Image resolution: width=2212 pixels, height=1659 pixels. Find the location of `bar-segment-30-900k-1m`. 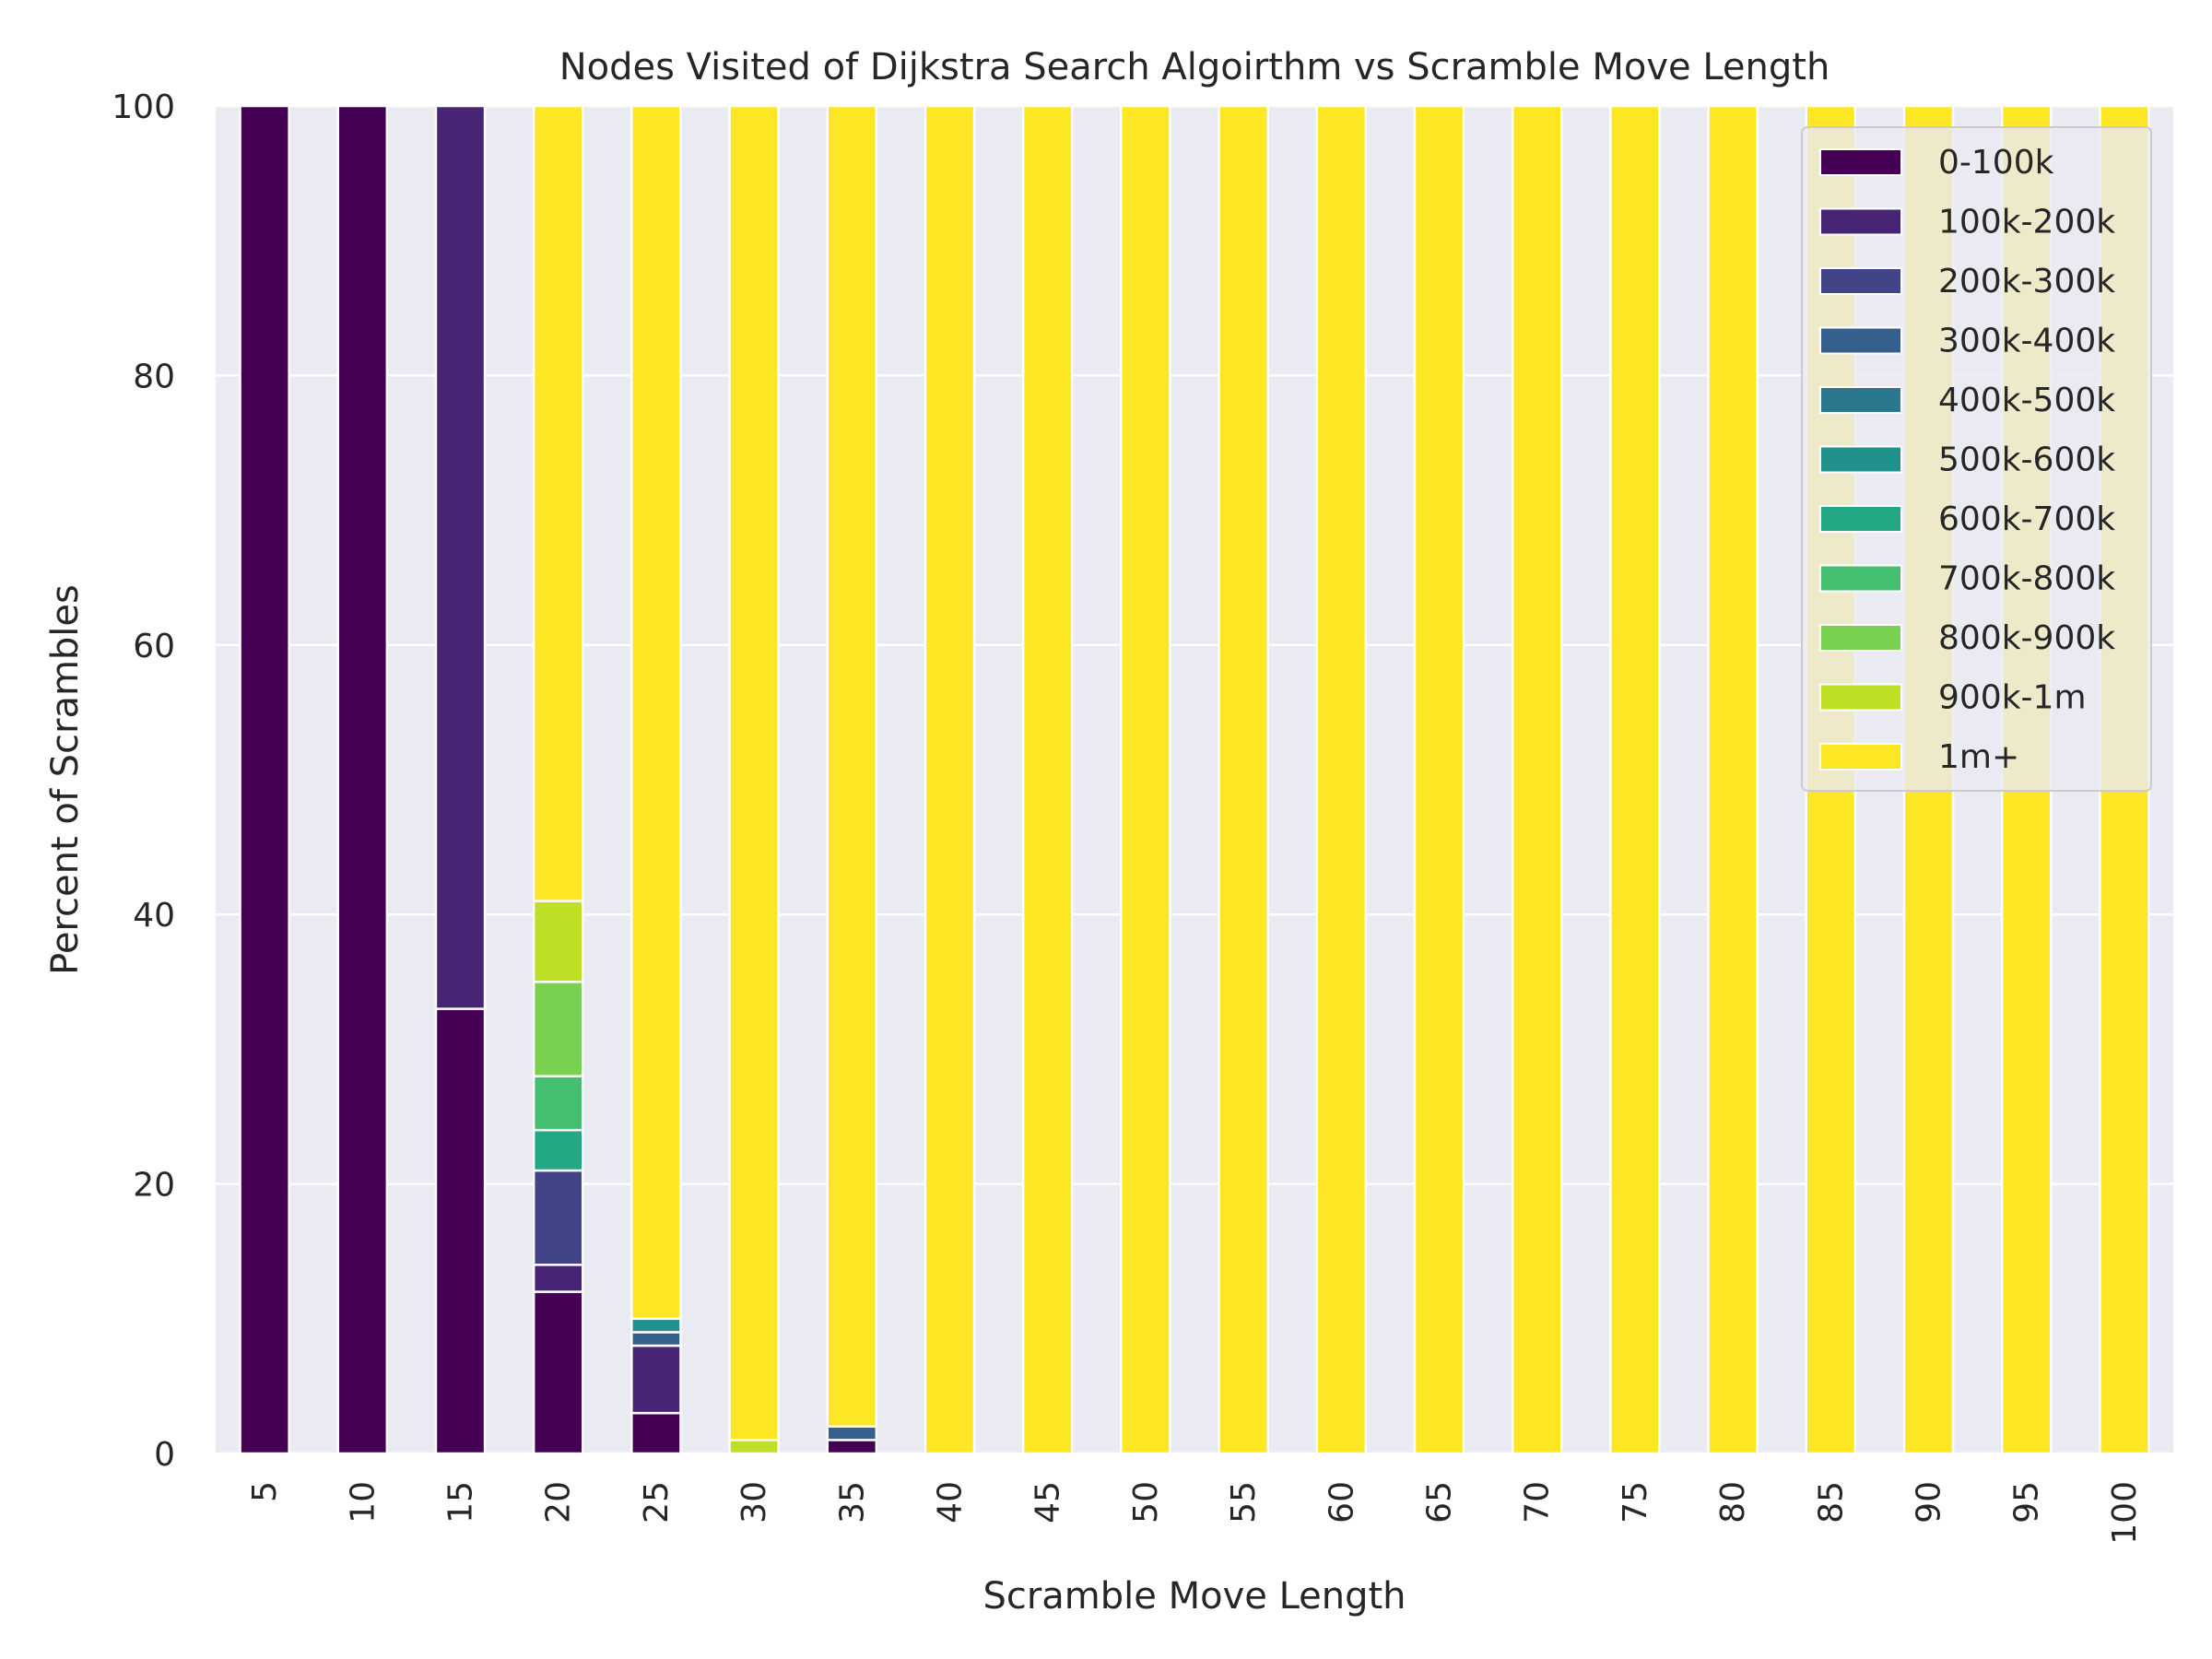

bar-segment-30-900k-1m is located at coordinates (754, 1447).